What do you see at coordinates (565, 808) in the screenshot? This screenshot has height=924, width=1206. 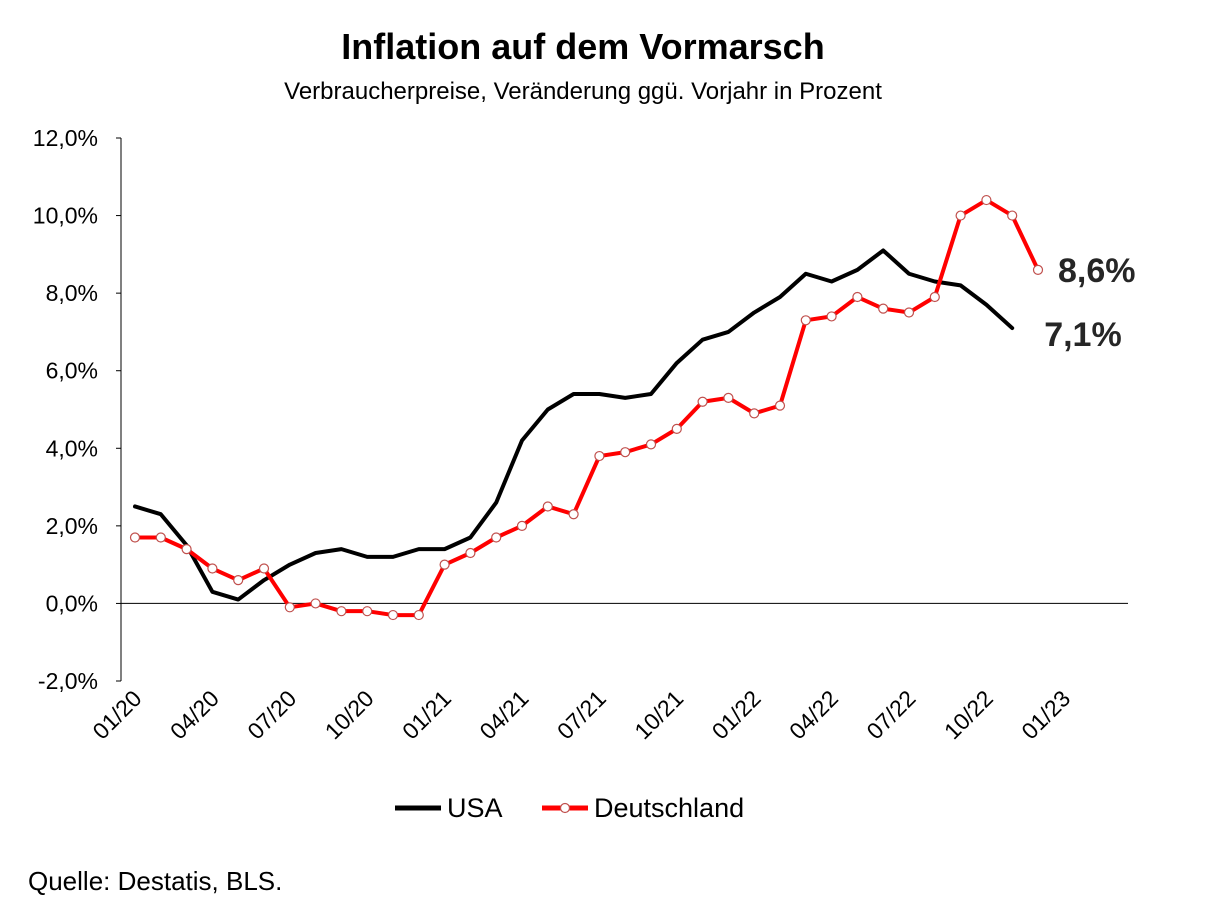 I see `legend-marker-deutschland` at bounding box center [565, 808].